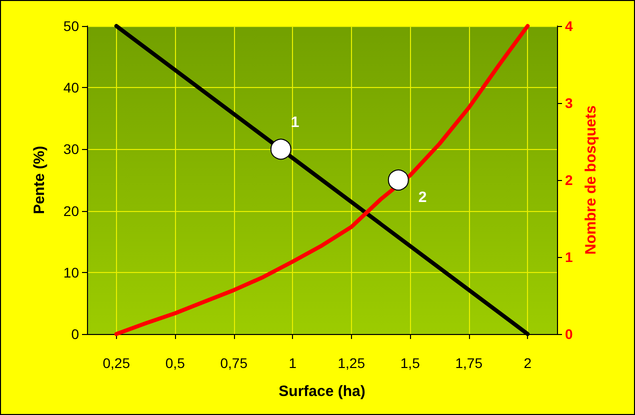  I want to click on x-tick-label: 0,5, so click(175, 363).